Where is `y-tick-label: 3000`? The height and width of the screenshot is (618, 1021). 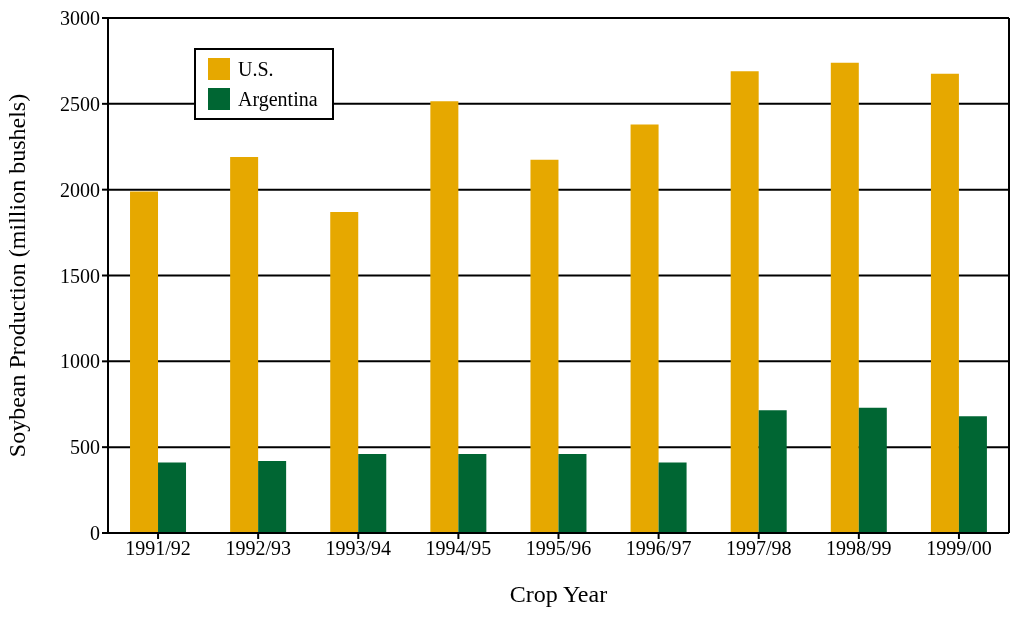
y-tick-label: 3000 is located at coordinates (80, 18).